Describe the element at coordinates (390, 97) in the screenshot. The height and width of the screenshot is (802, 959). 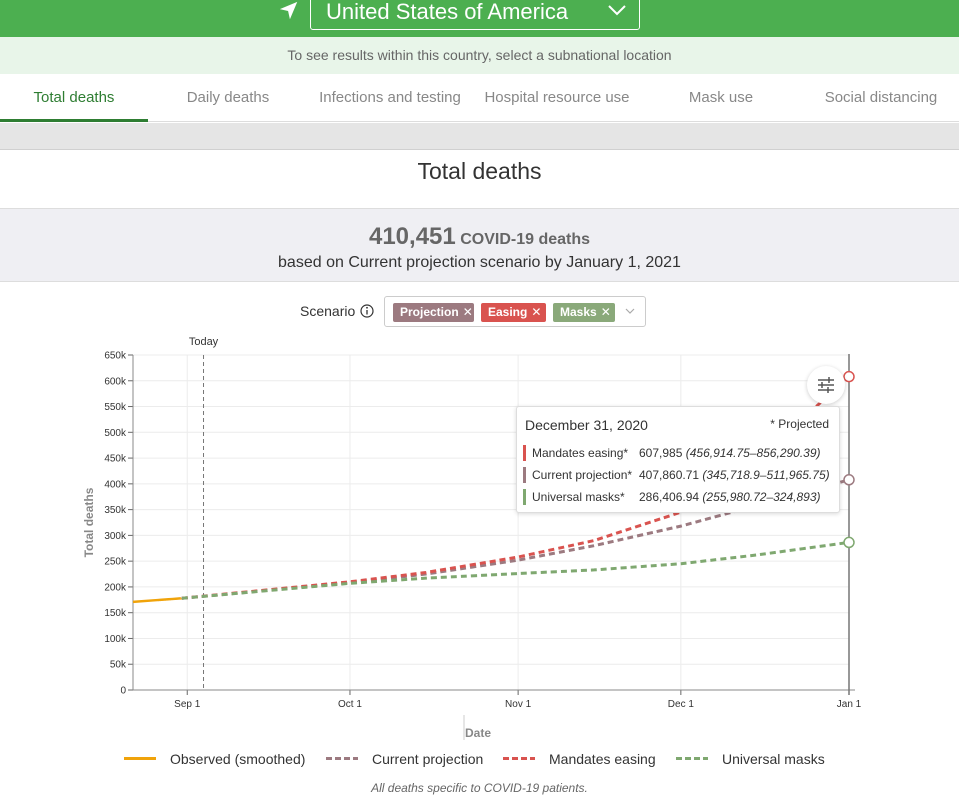
I see `tab-infections-testing: Infections and testing` at that location.